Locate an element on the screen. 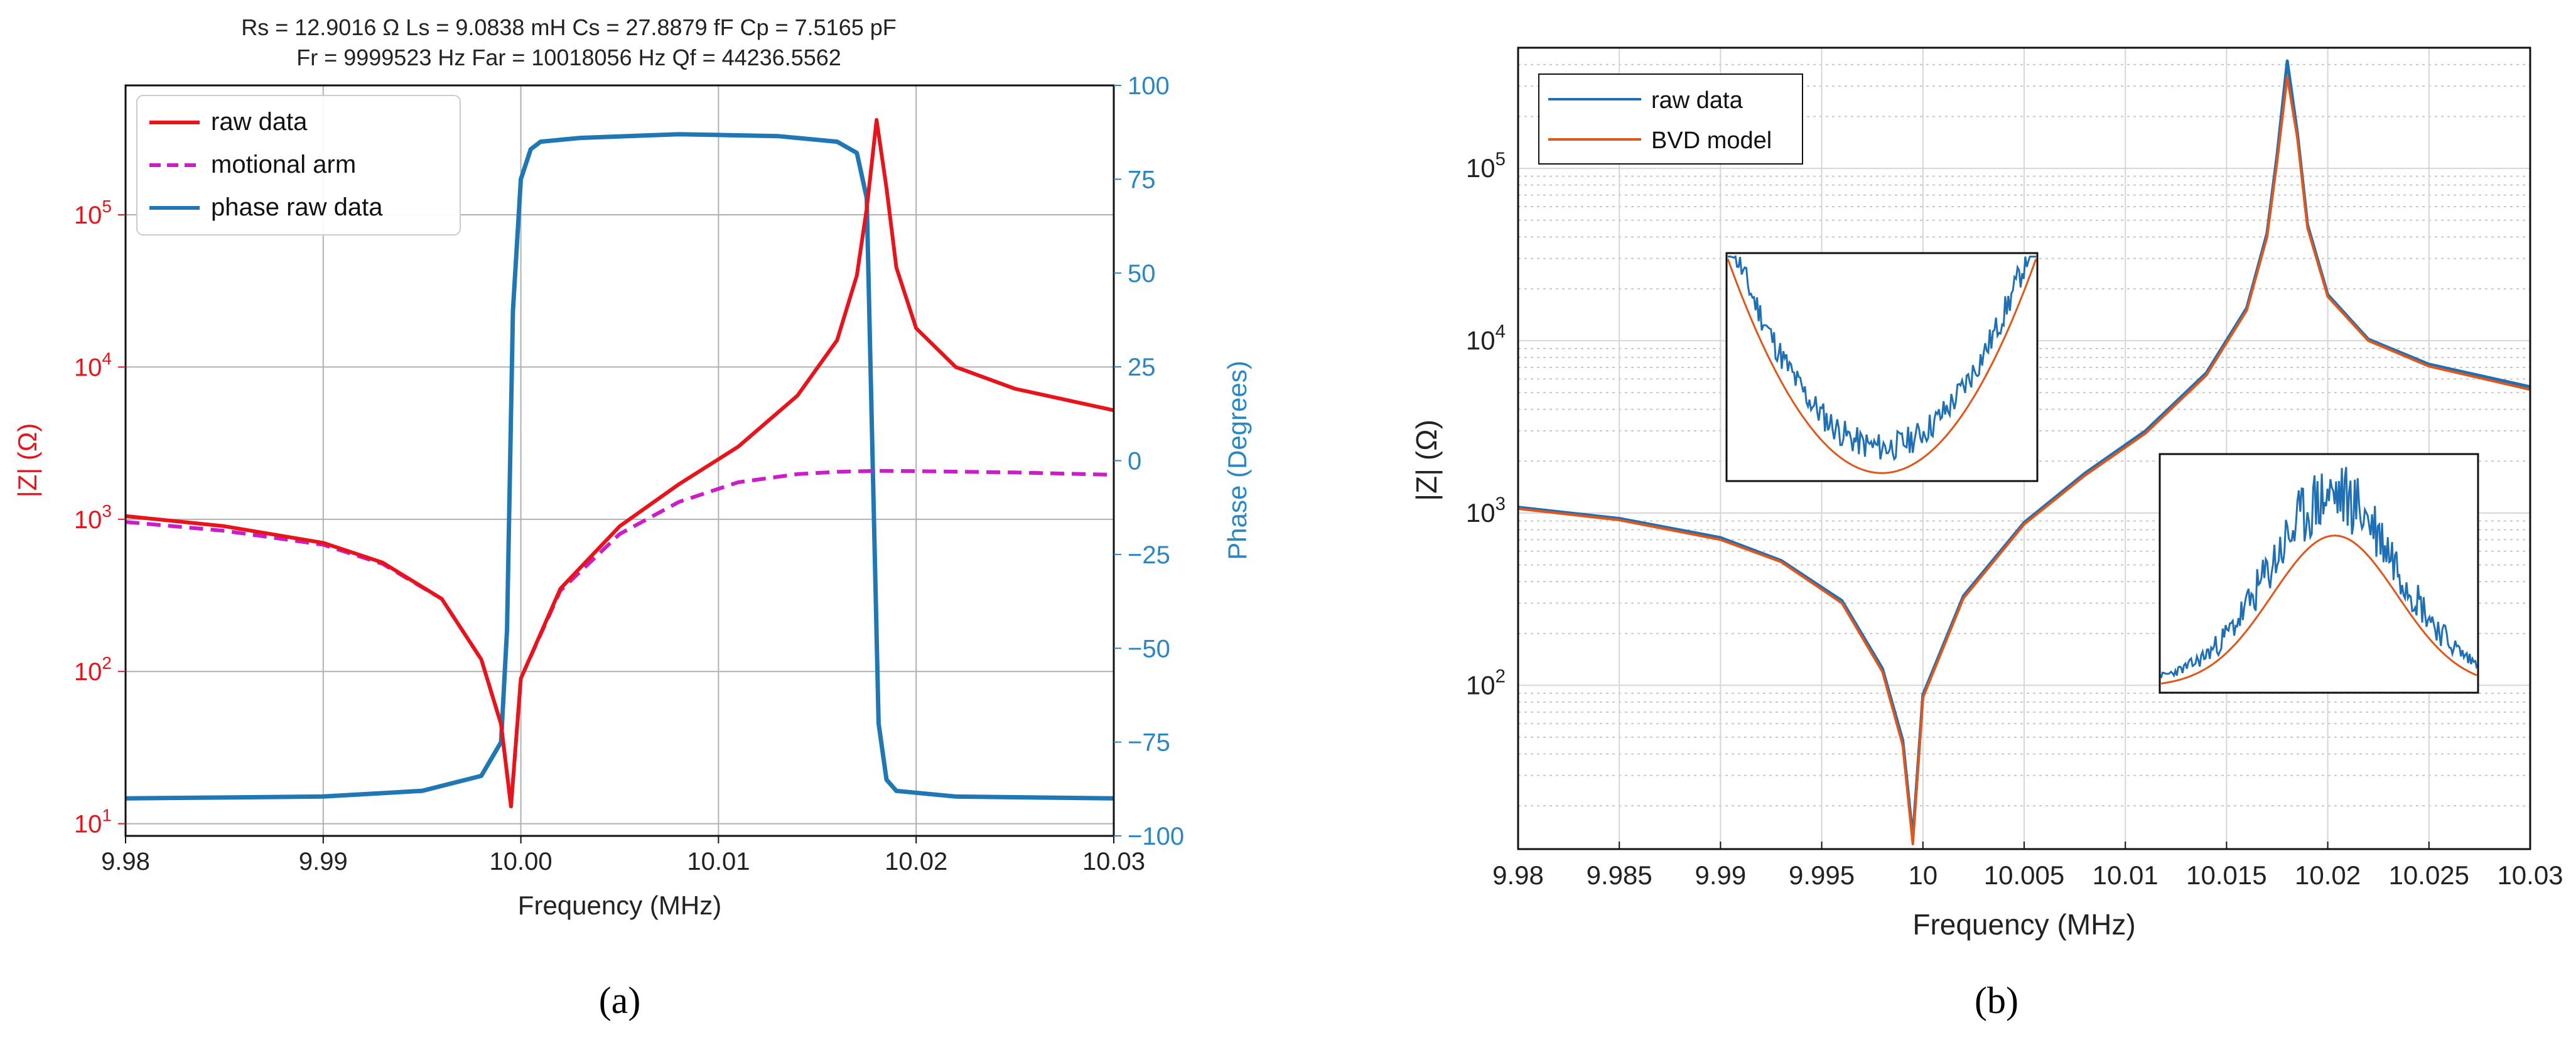 The height and width of the screenshot is (1040, 2576). panel-b-xtick-label: 10.01 is located at coordinates (2125, 875).